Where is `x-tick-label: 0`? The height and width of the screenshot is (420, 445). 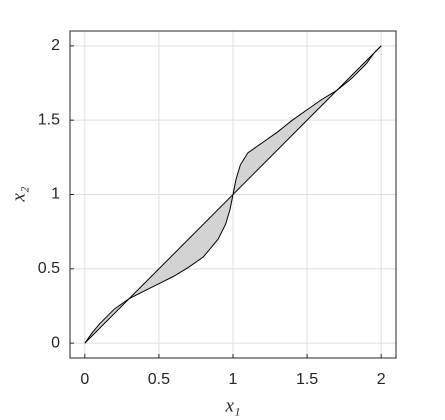
x-tick-label: 0 is located at coordinates (84, 379).